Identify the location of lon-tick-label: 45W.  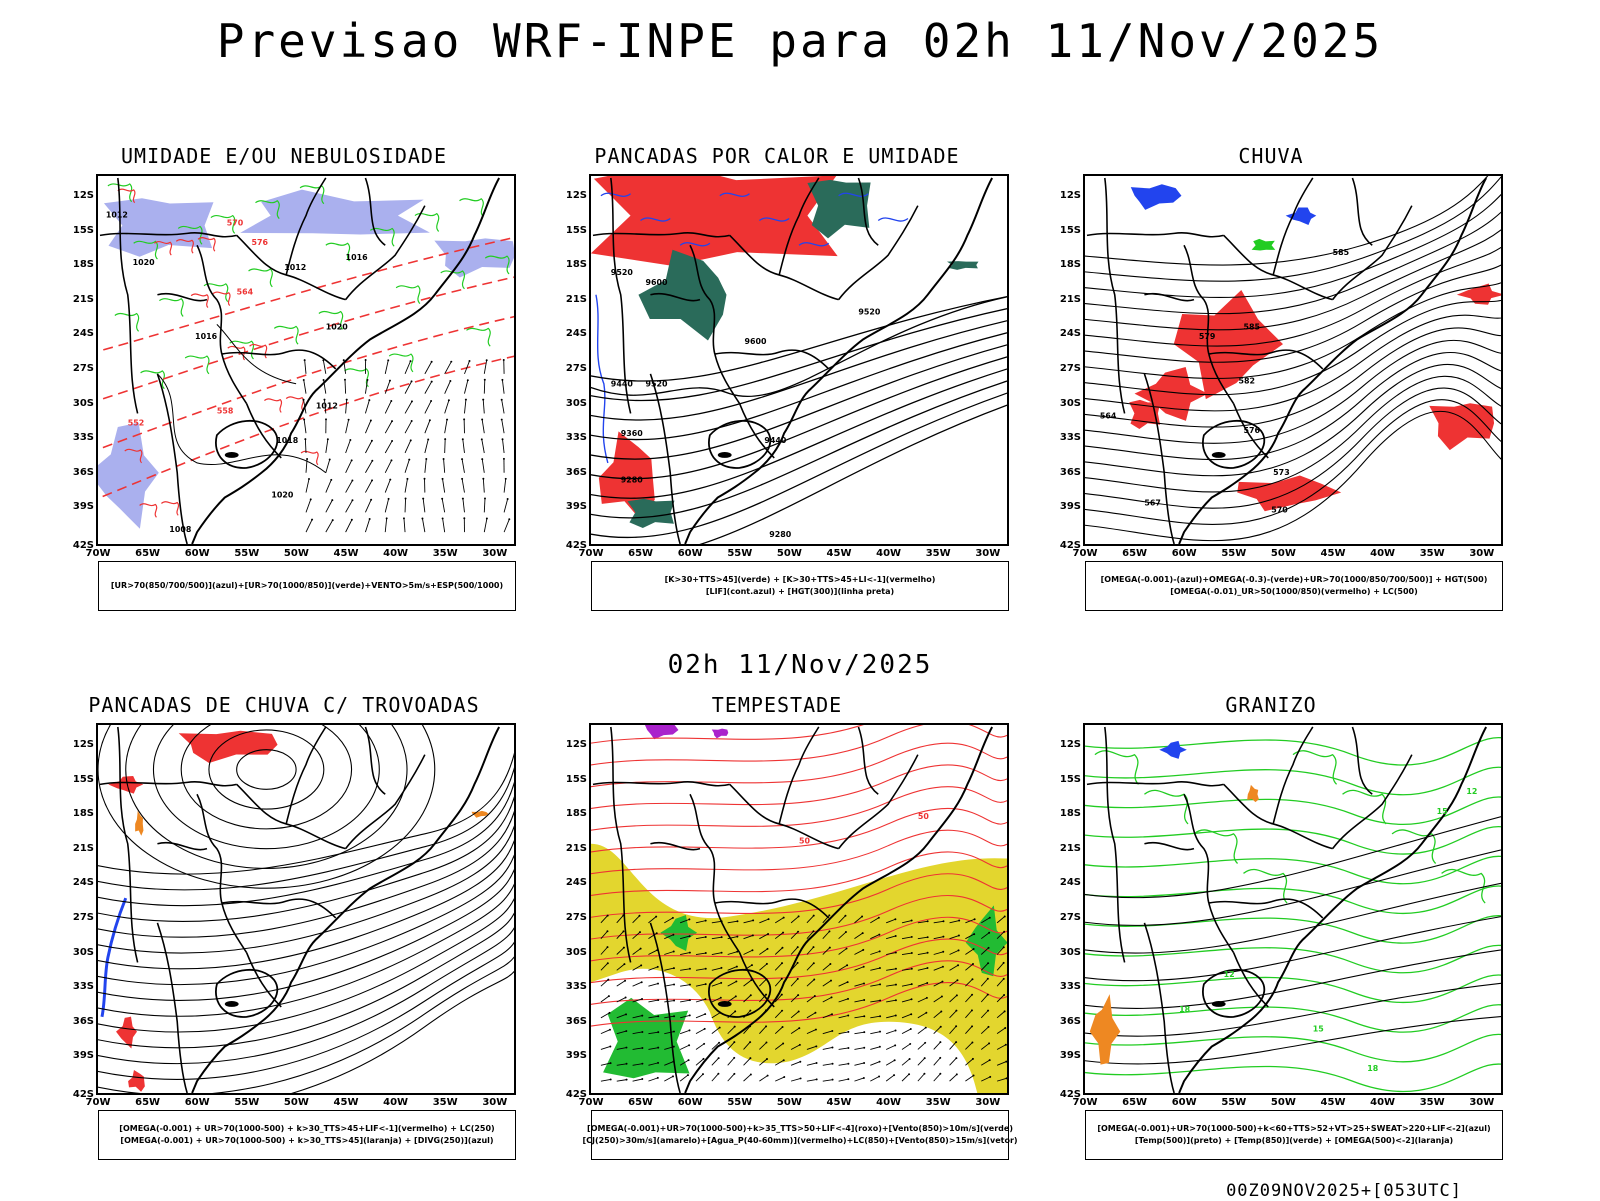
(1333, 1102).